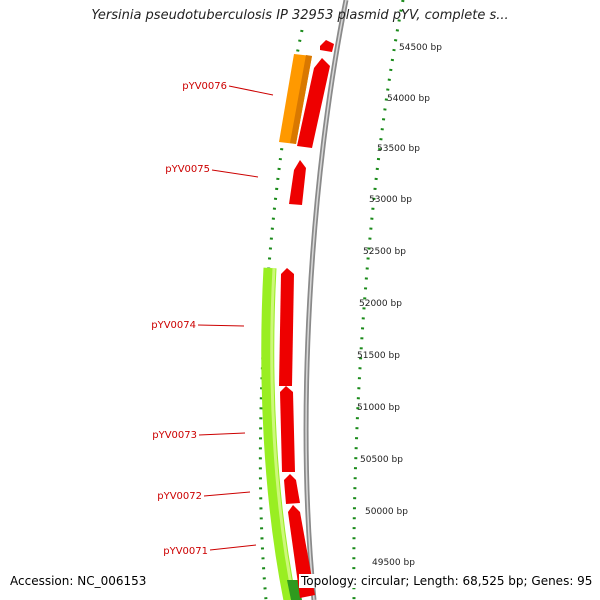 The image size is (600, 600). What do you see at coordinates (78, 581) in the screenshot?
I see `accession-text: Accession: NC_006153` at bounding box center [78, 581].